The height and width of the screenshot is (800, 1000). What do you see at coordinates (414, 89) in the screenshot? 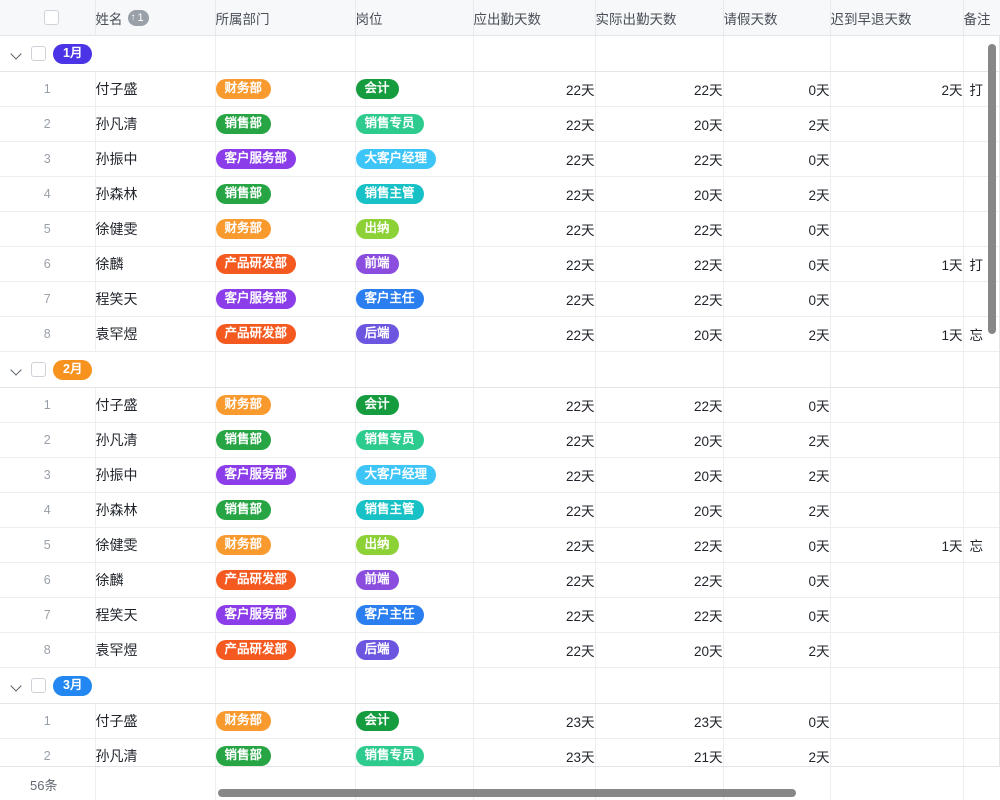
I see `cell-position: 会计` at bounding box center [414, 89].